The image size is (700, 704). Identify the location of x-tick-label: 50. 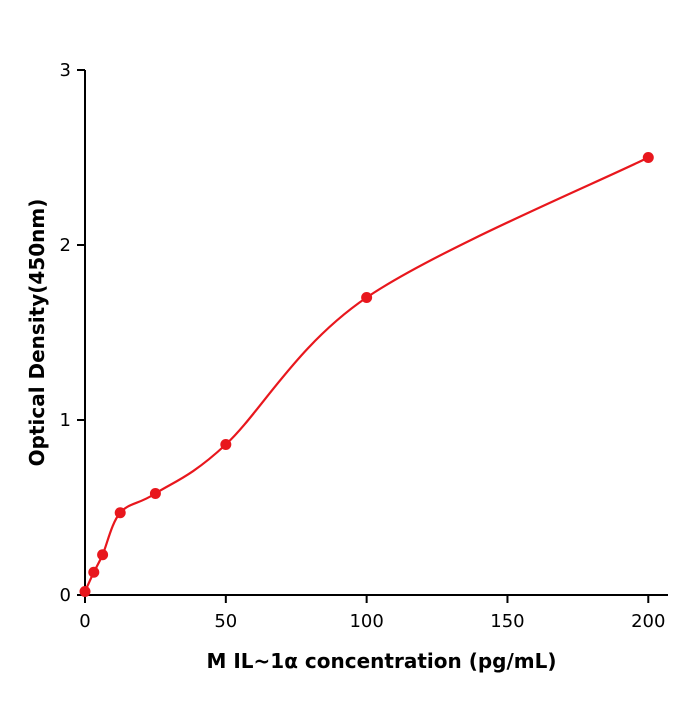
(225, 621).